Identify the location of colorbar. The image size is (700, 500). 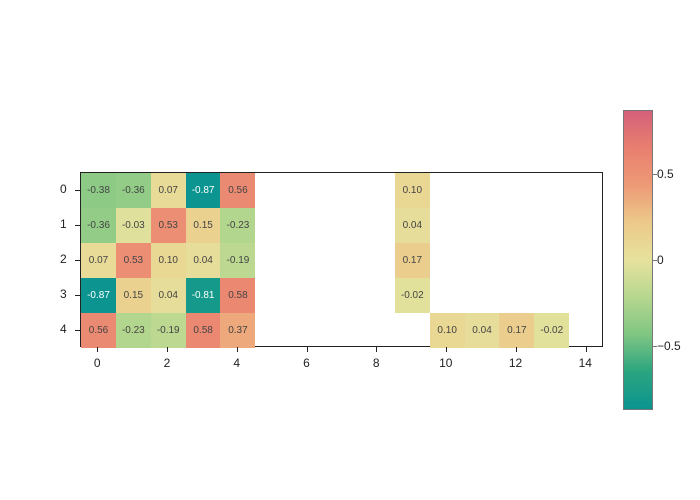
(638, 260).